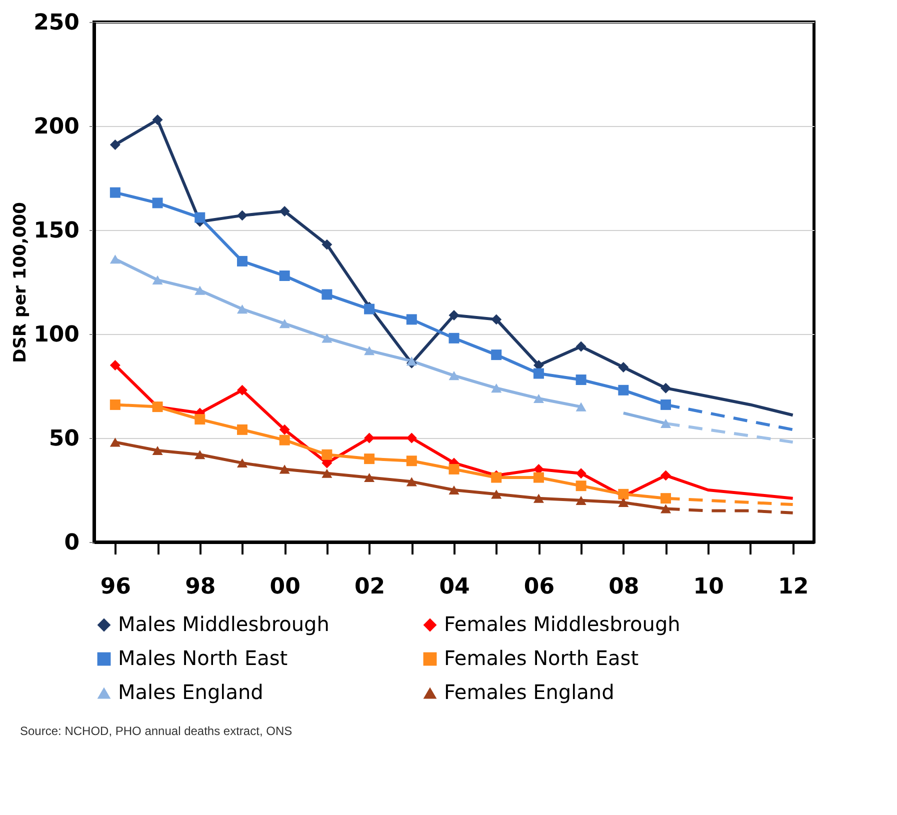 Image resolution: width=897 pixels, height=815 pixels. What do you see at coordinates (541, 658) in the screenshot?
I see `legend-label: Females North East` at bounding box center [541, 658].